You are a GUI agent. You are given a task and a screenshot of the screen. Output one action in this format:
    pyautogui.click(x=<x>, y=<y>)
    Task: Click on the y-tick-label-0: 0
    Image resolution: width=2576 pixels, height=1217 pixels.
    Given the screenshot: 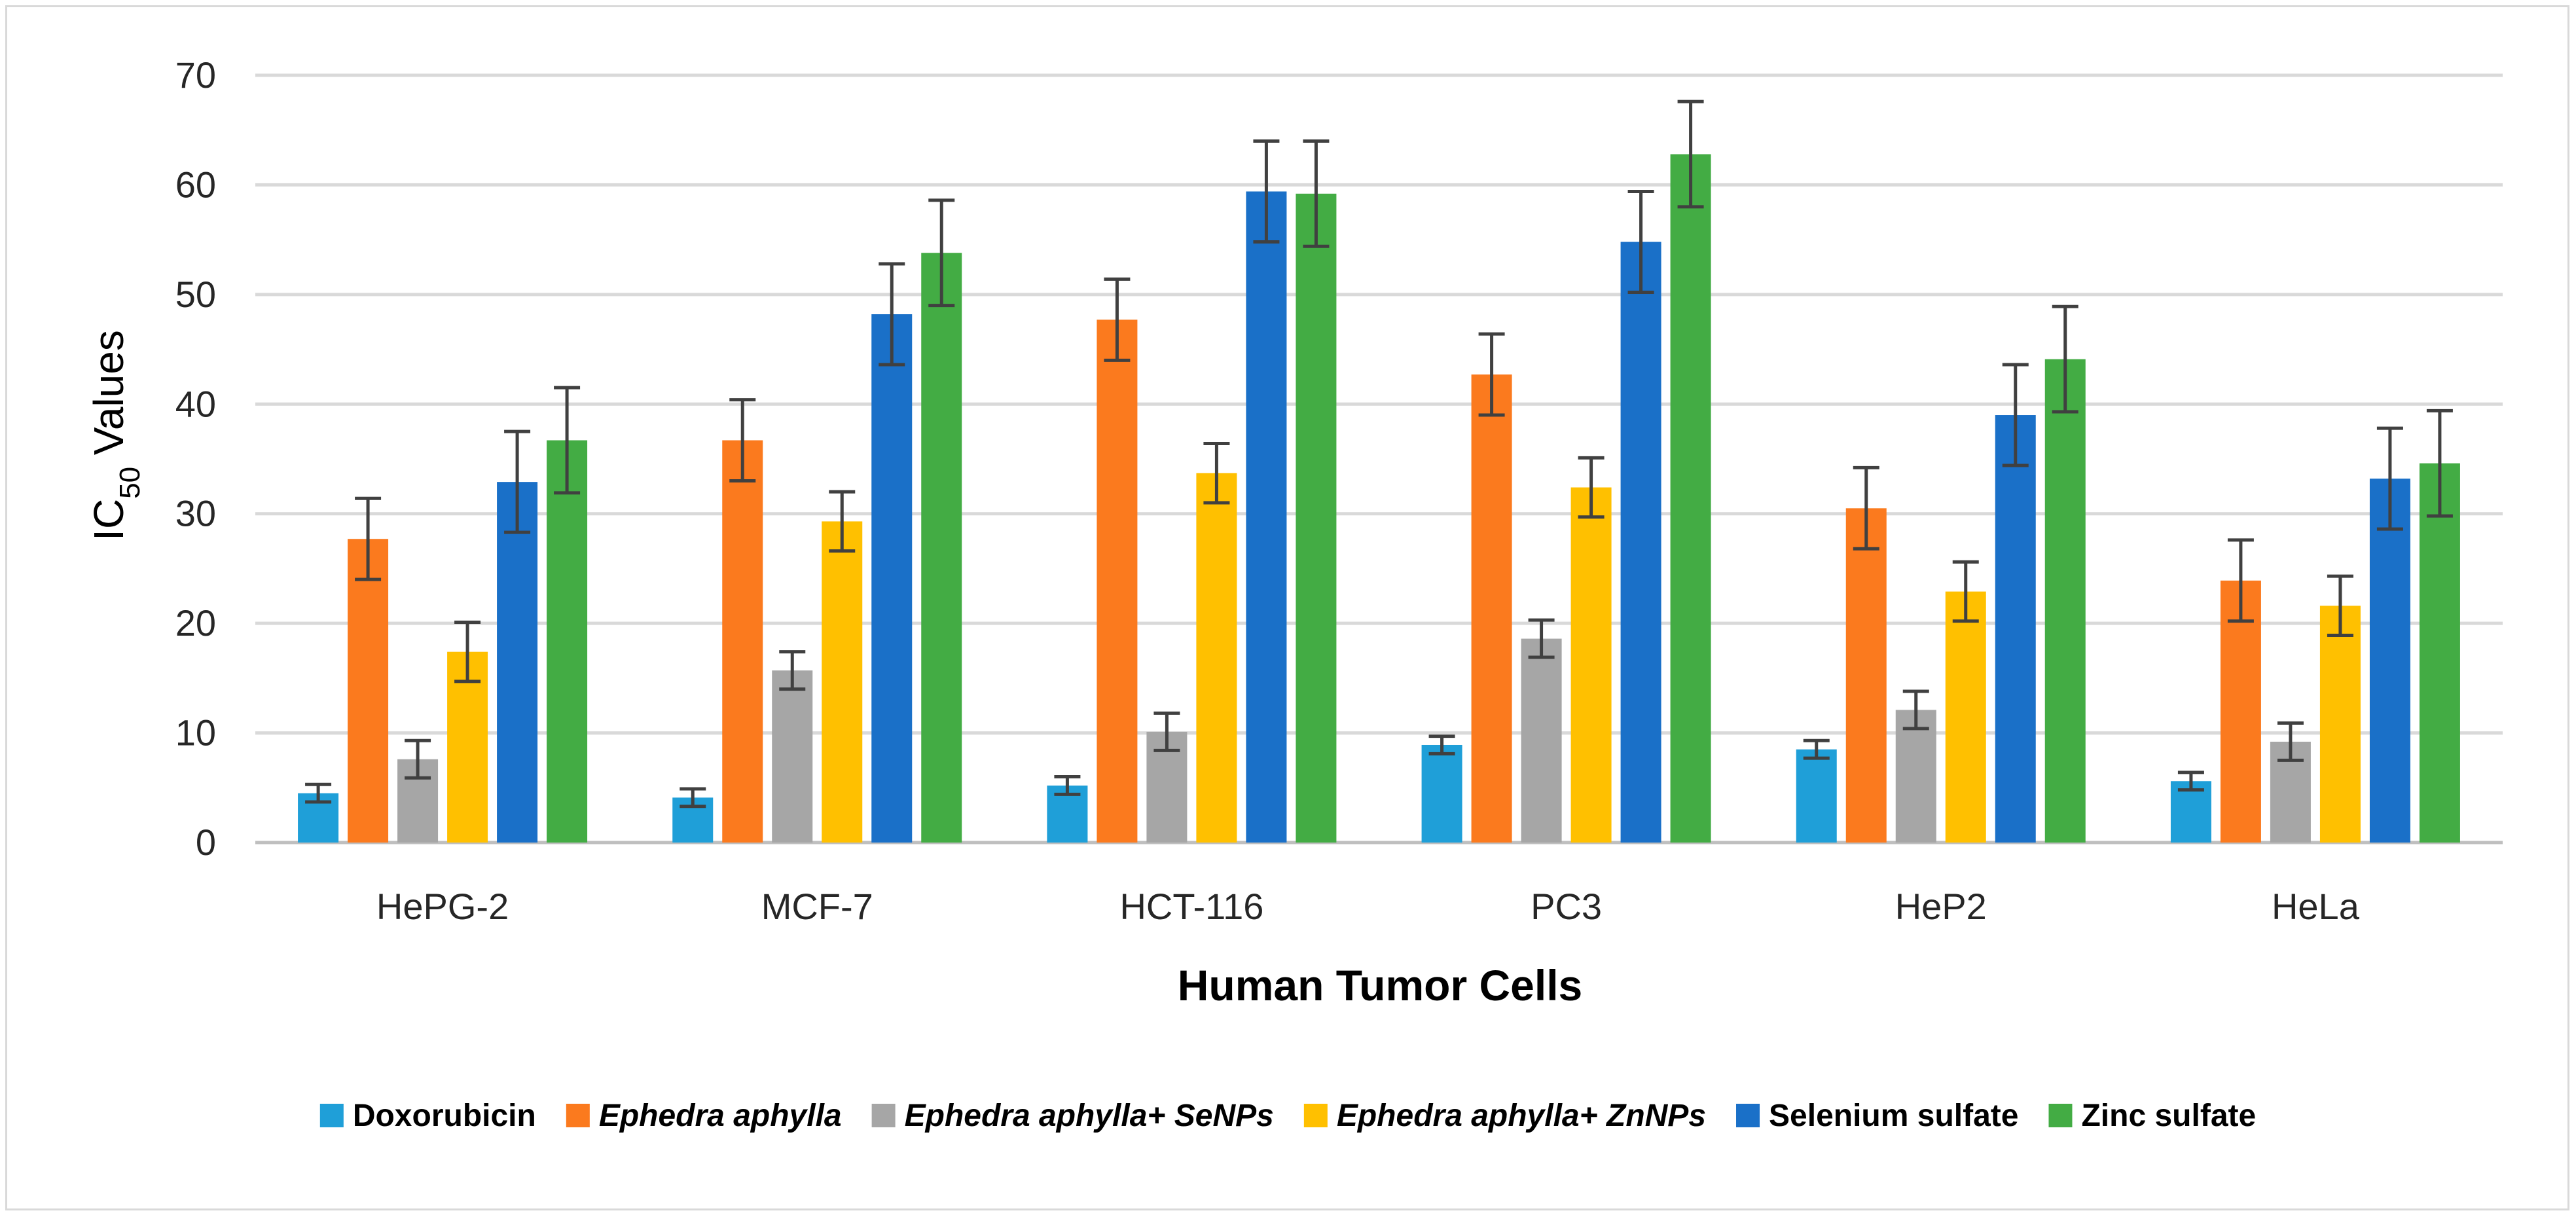 What is the action you would take?
    pyautogui.click(x=206, y=842)
    